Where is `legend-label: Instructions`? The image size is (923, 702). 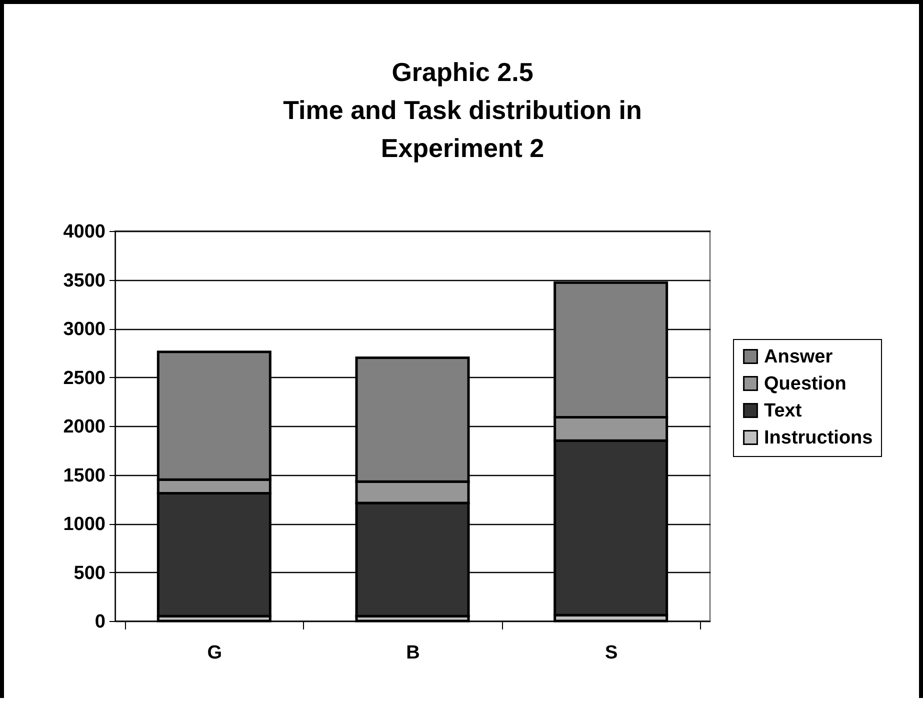 legend-label: Instructions is located at coordinates (818, 438).